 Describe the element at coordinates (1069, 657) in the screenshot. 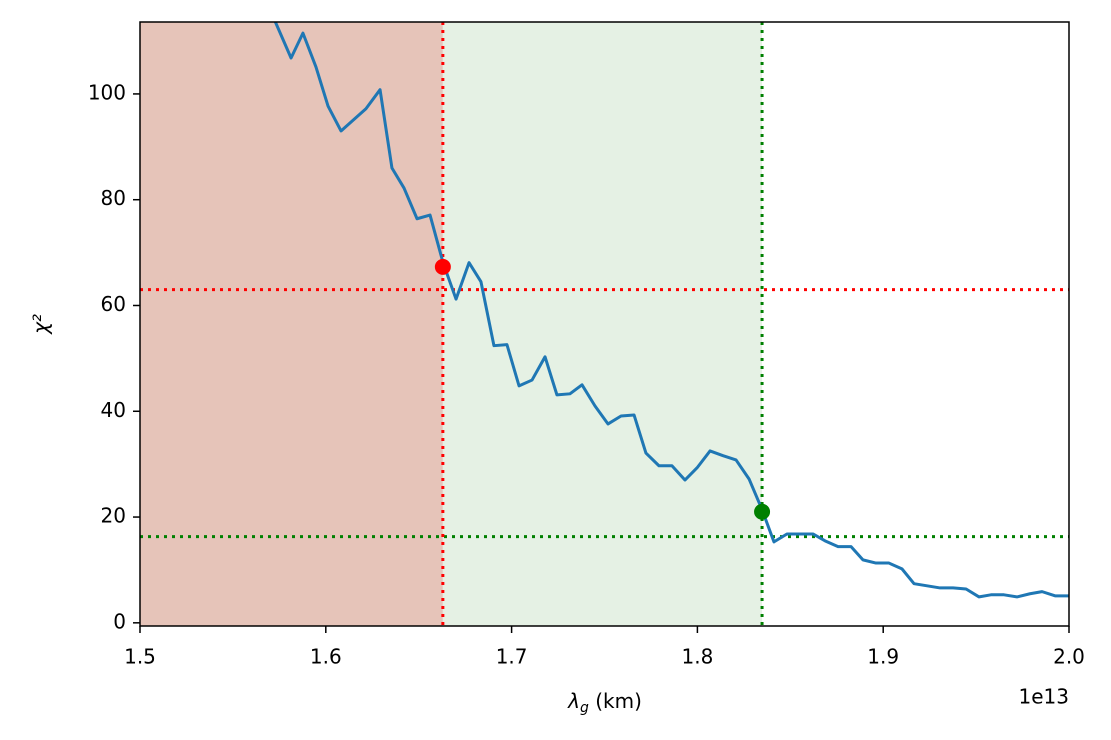

I see `x-tick-label: 2.0` at that location.